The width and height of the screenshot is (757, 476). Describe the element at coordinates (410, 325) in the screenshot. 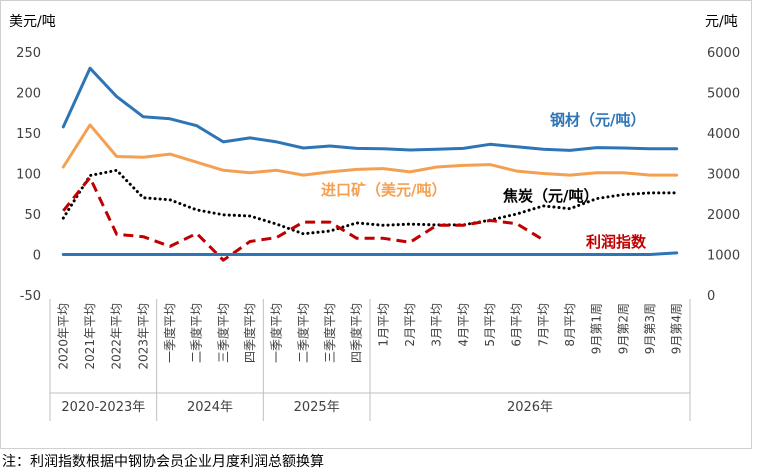

I see `category-label: 2月平均` at that location.